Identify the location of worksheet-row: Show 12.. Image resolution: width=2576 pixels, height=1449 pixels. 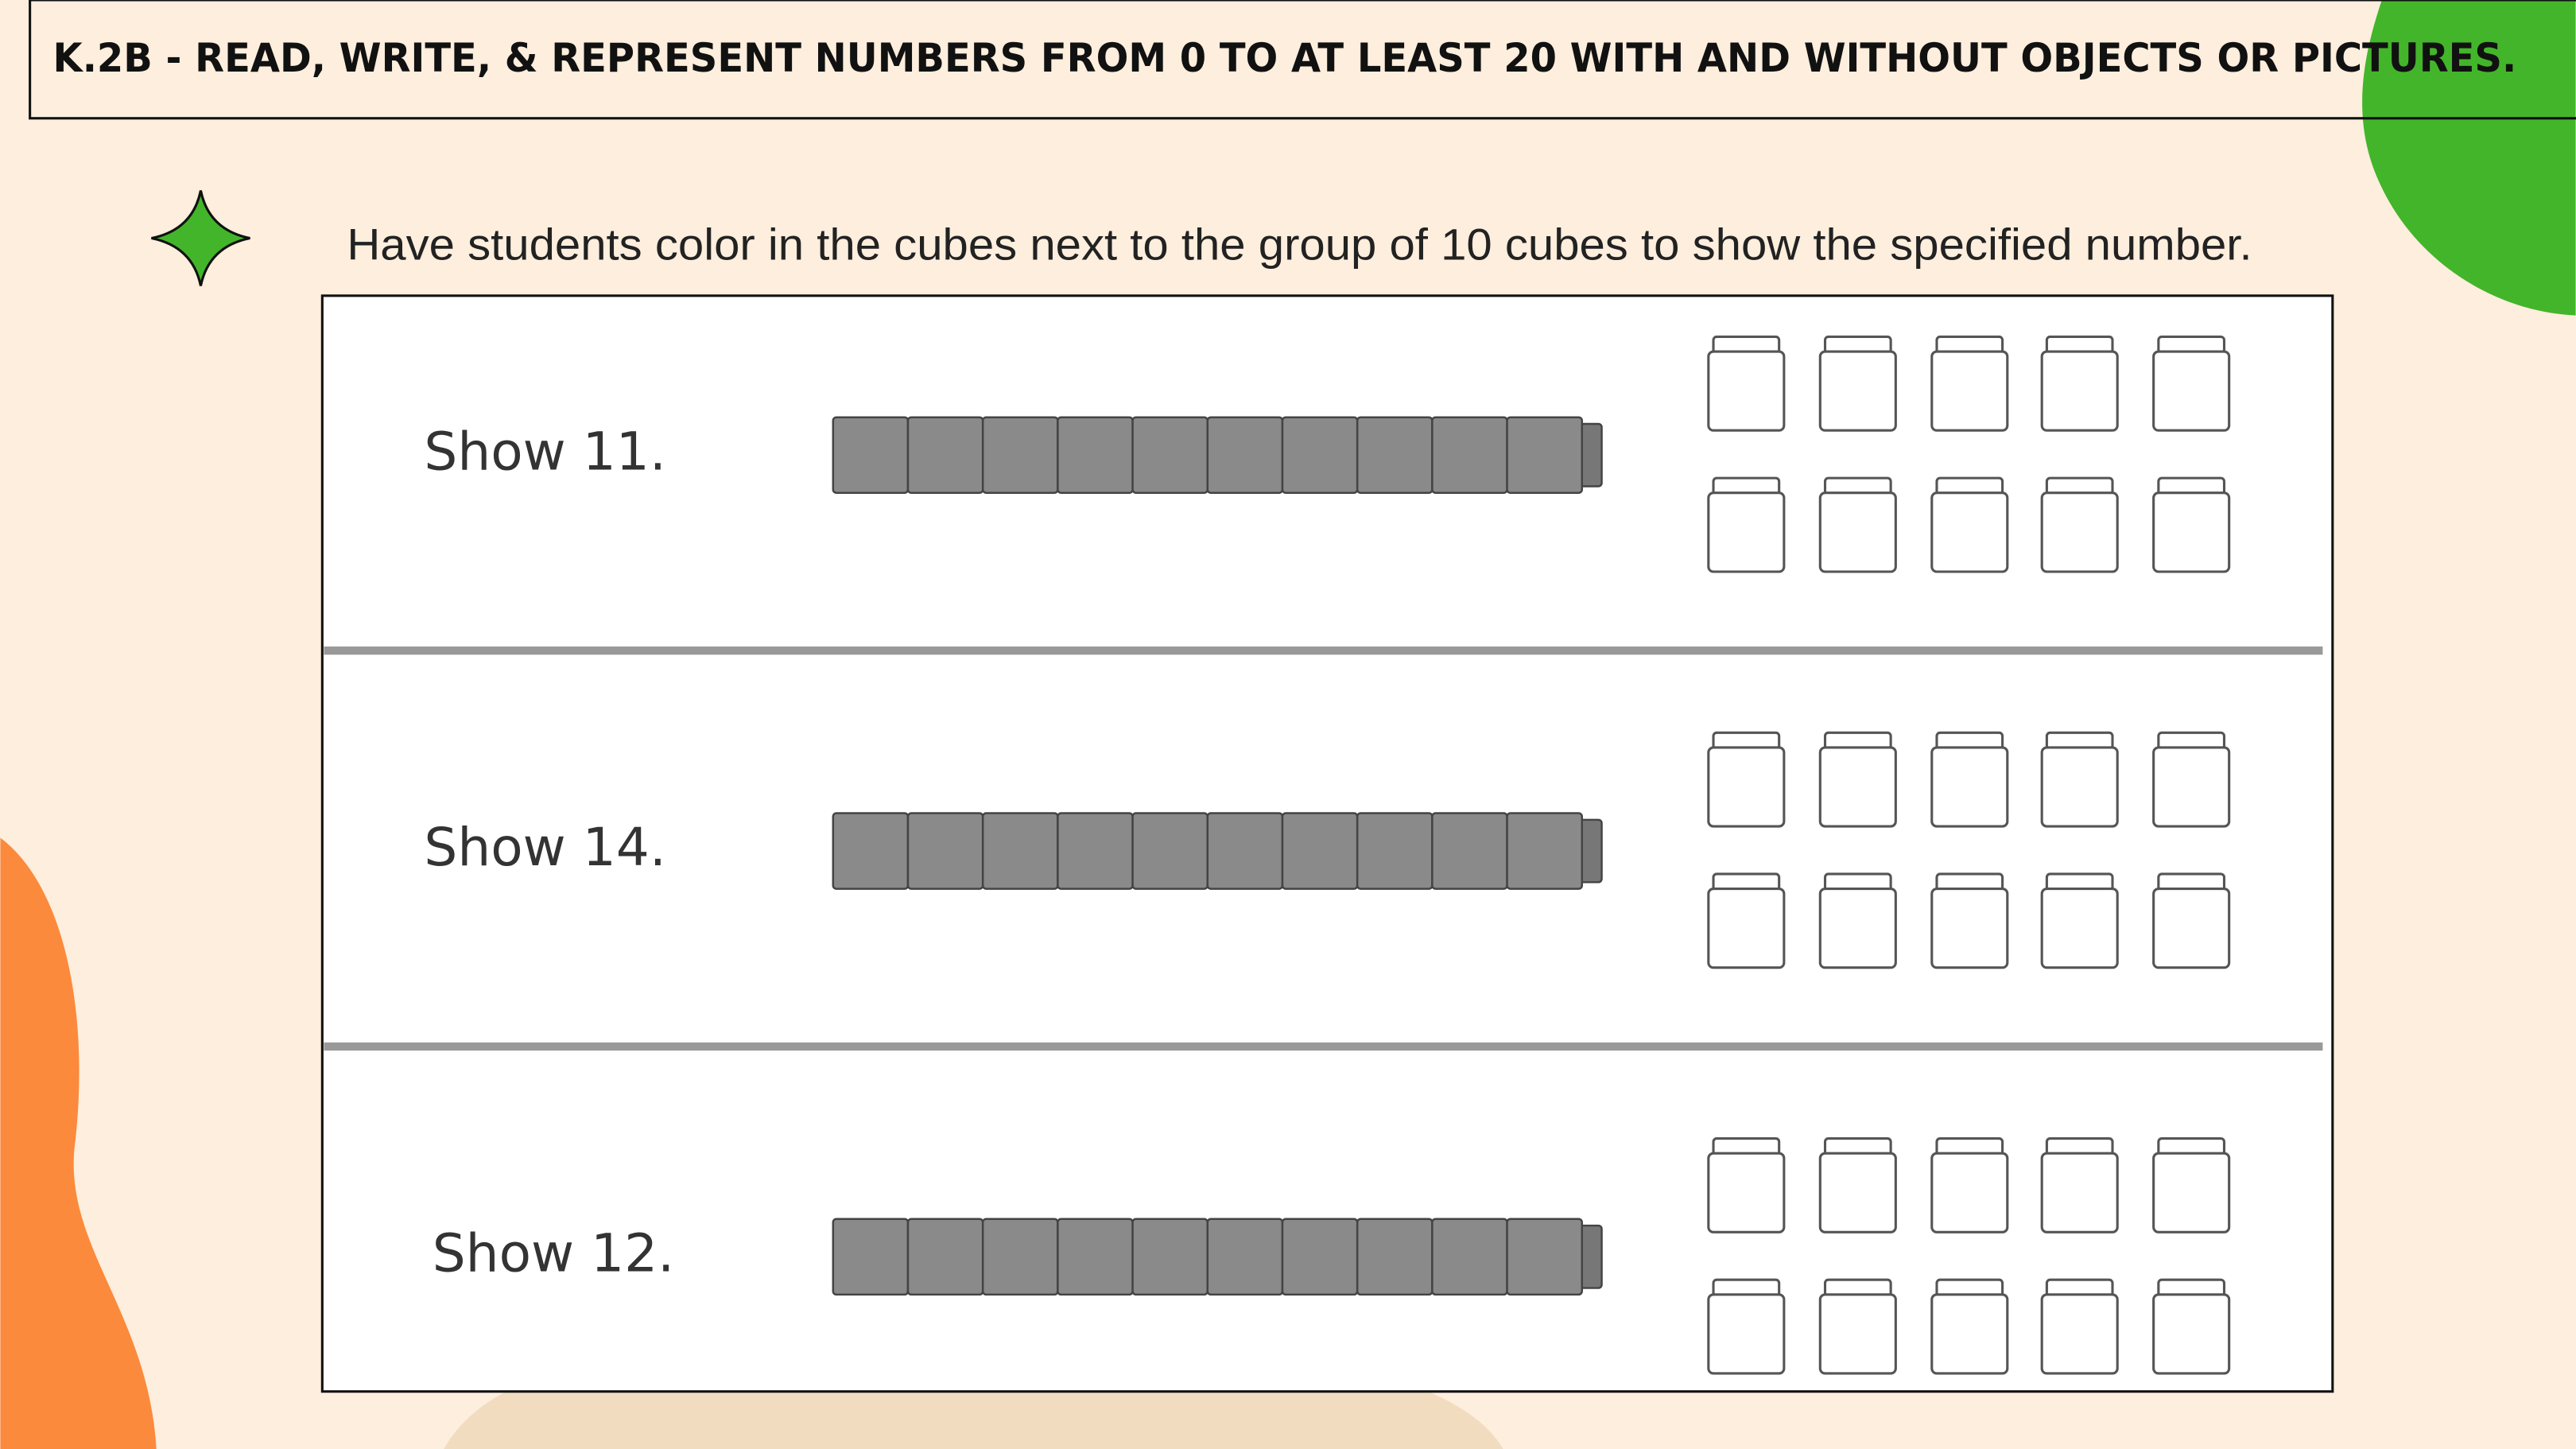
(1332, 1256).